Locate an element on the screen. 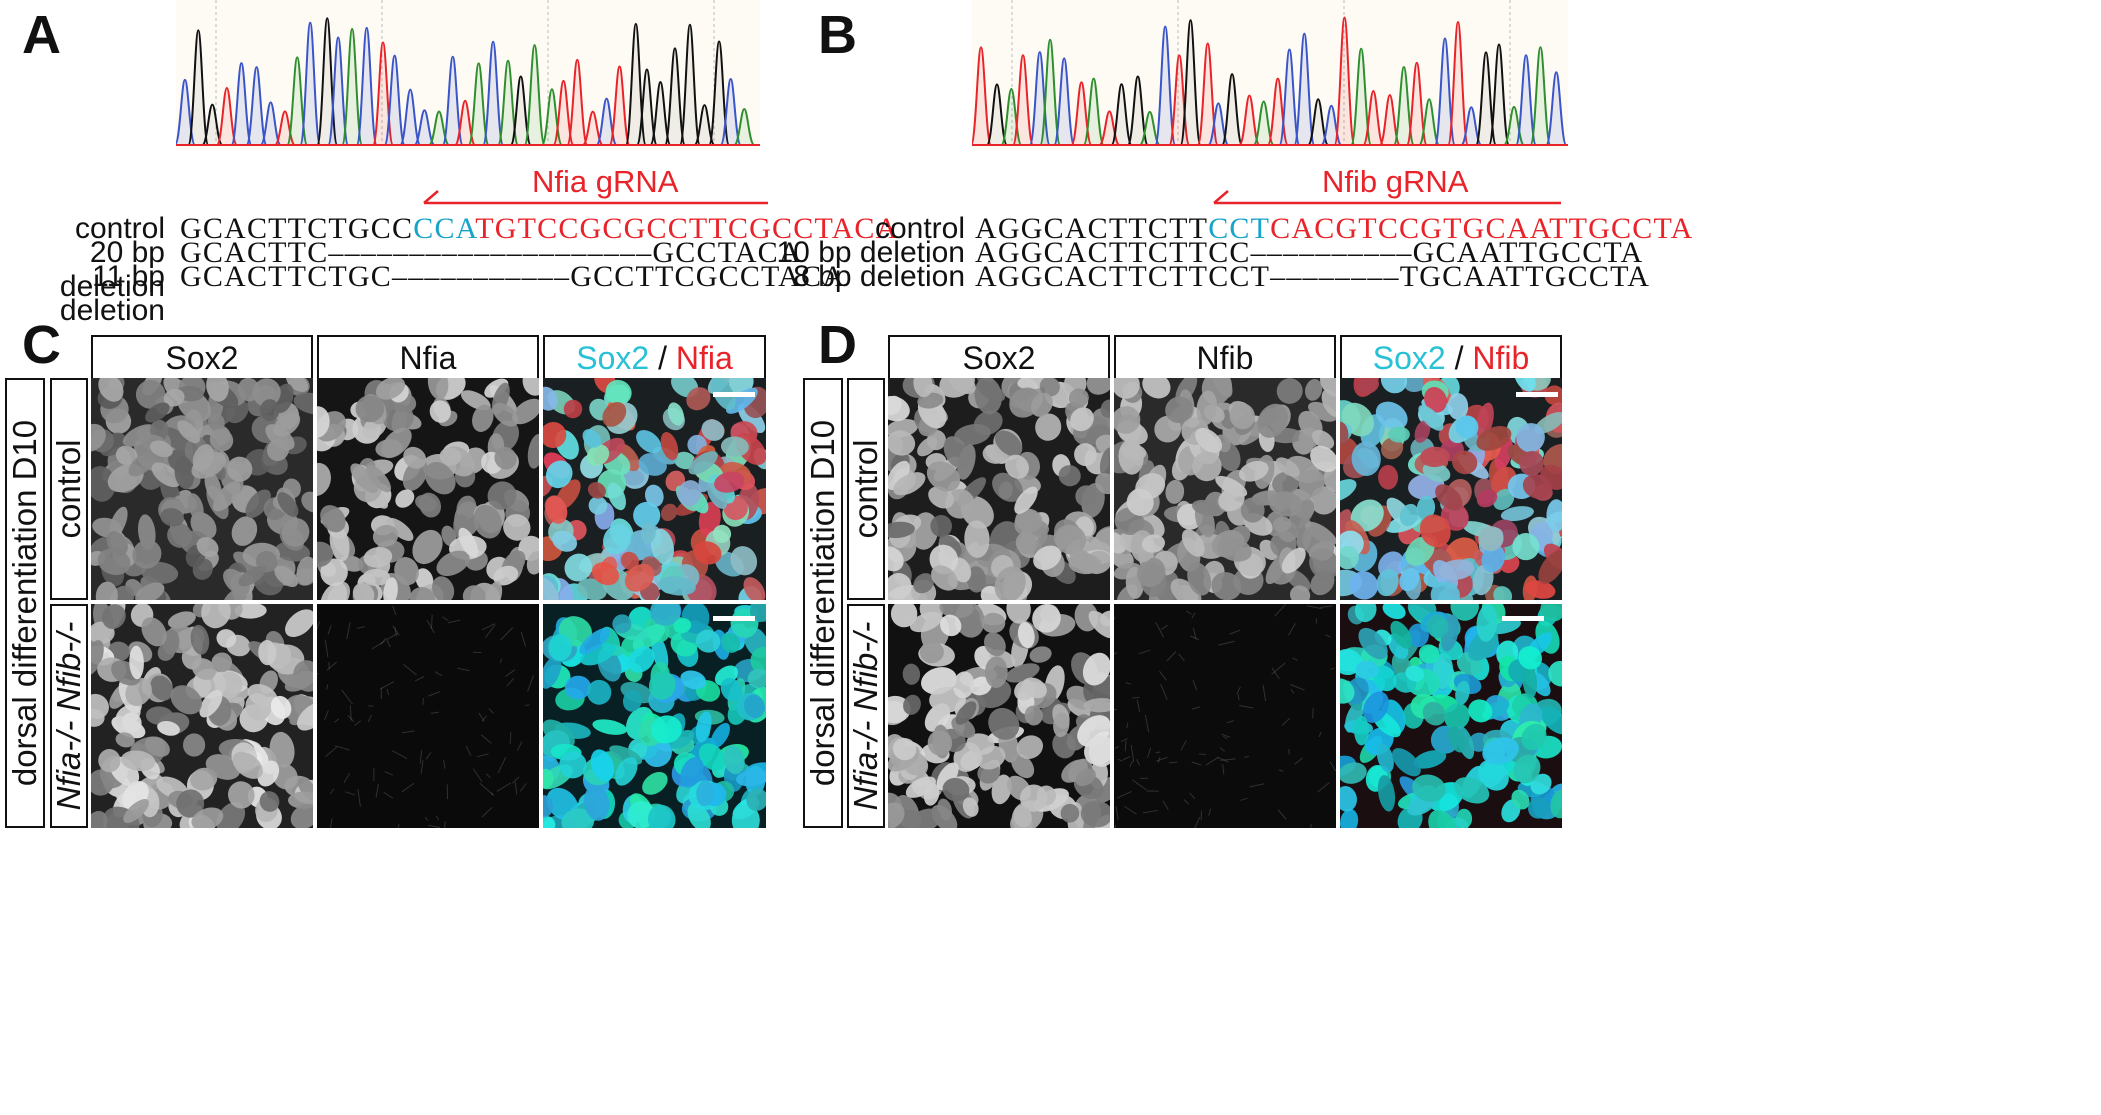 This screenshot has height=1115, width=2101. sequence-row: AGGCACTTCTTCC––––––––––GCAATTGCCTA is located at coordinates (1309, 253).